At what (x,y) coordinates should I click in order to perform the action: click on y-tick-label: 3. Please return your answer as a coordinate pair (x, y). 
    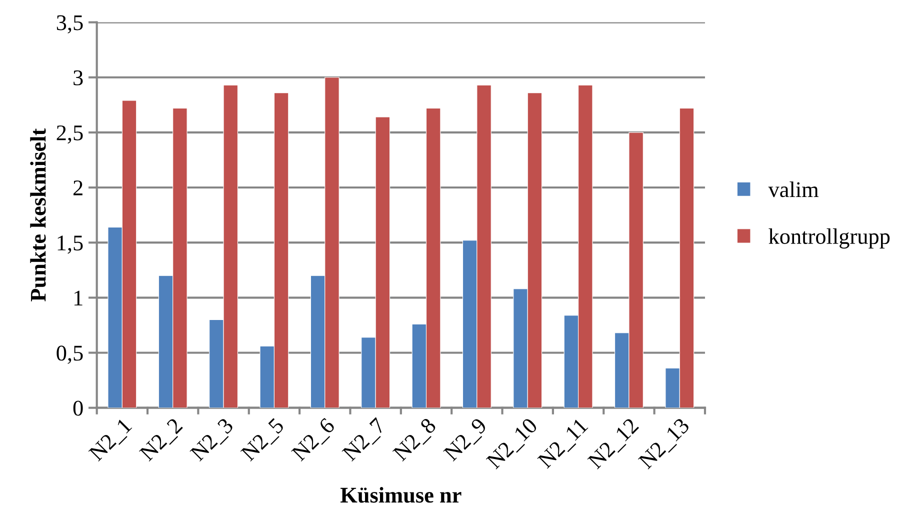
    Looking at the image, I should click on (78, 78).